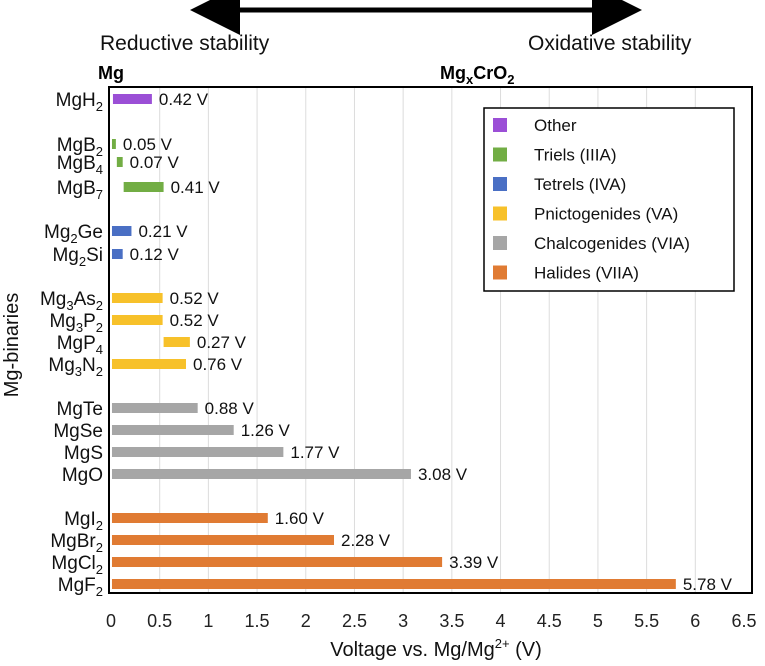 This screenshot has height=666, width=765. I want to click on bar-value-label: 5.78 V, so click(708, 584).